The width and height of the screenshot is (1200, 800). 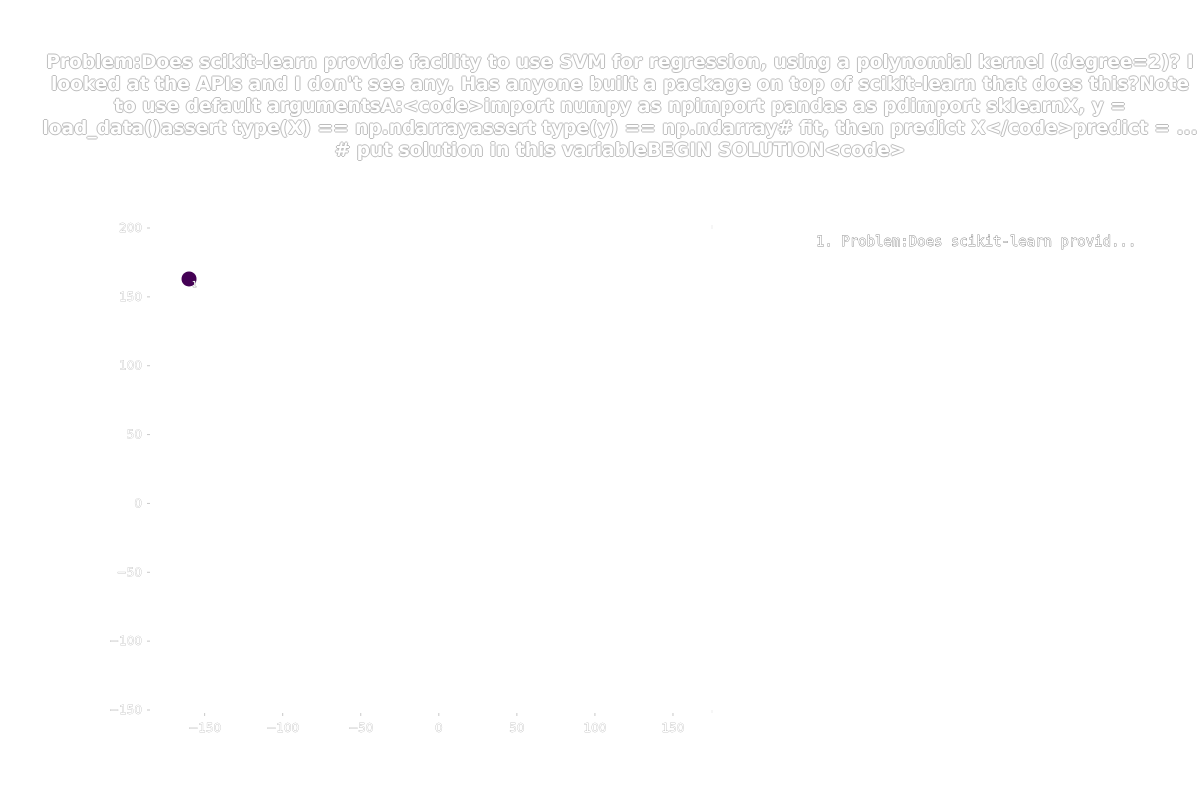 I want to click on y-tick-label: 150, so click(x=130, y=297).